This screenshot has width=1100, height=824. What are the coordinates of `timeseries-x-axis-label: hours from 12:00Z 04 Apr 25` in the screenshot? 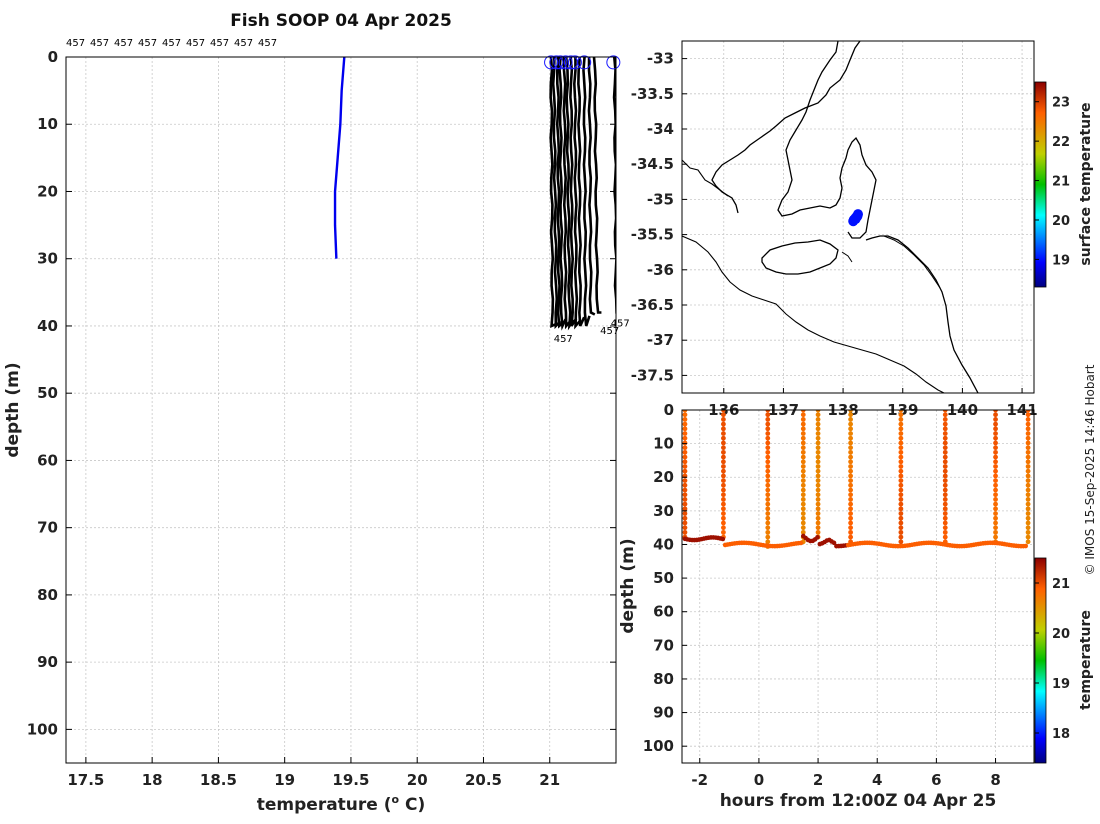 It's located at (858, 801).